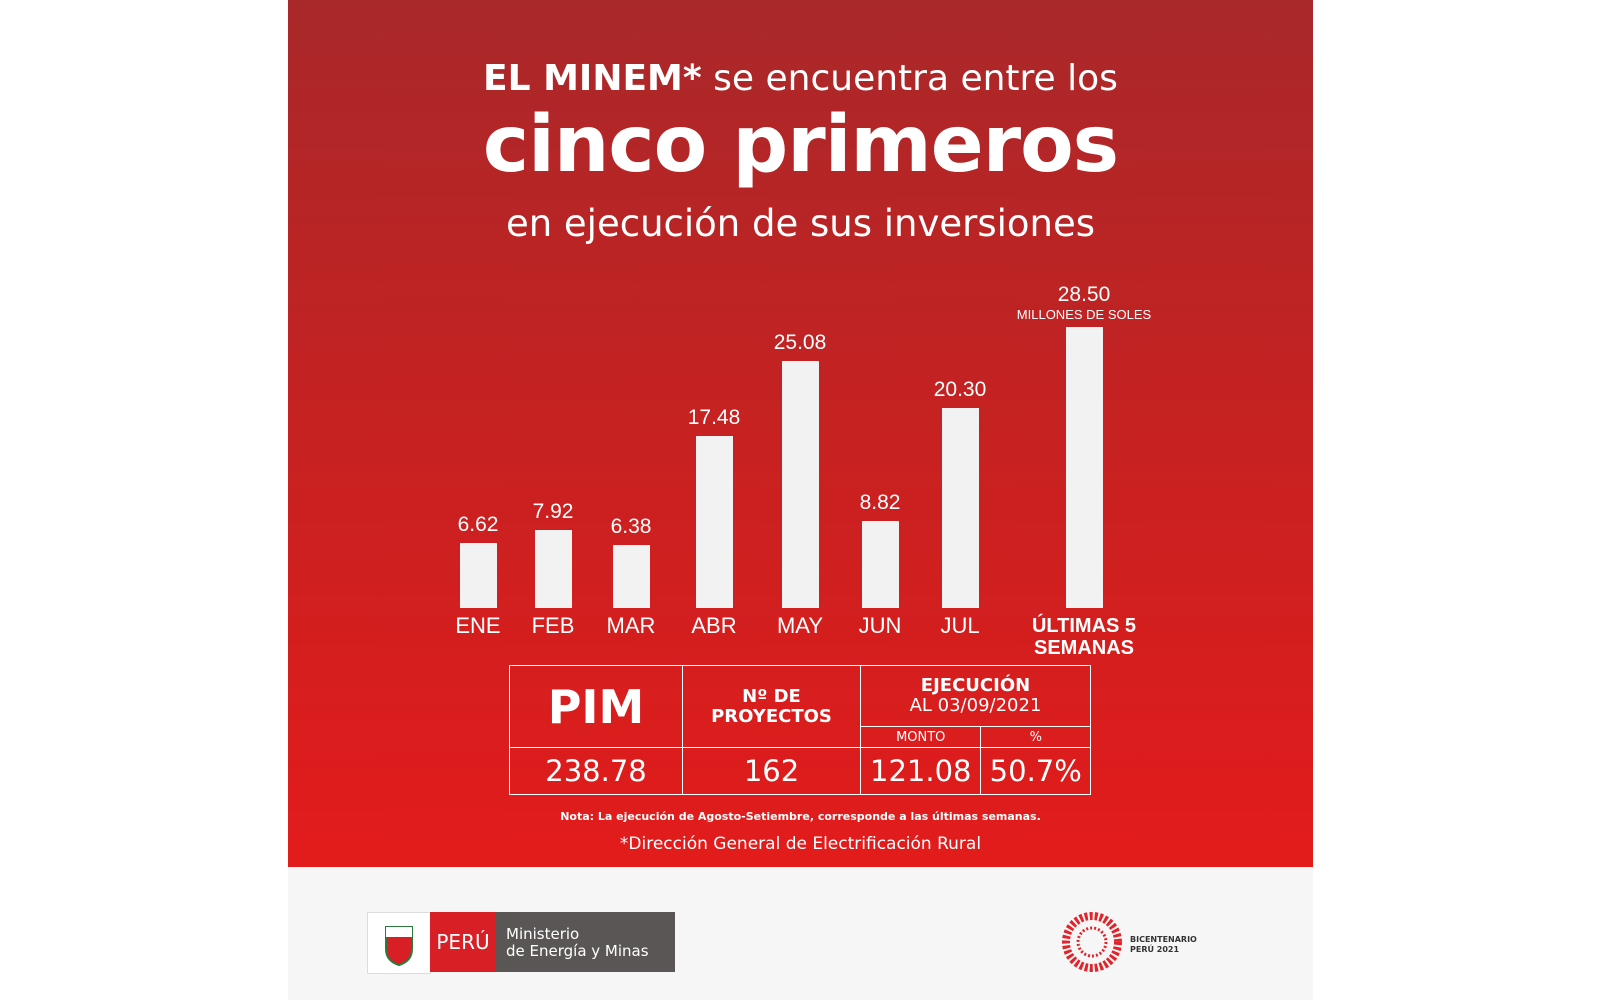 Image resolution: width=1600 pixels, height=1000 pixels. Describe the element at coordinates (880, 503) in the screenshot. I see `value-label: 8.82` at that location.